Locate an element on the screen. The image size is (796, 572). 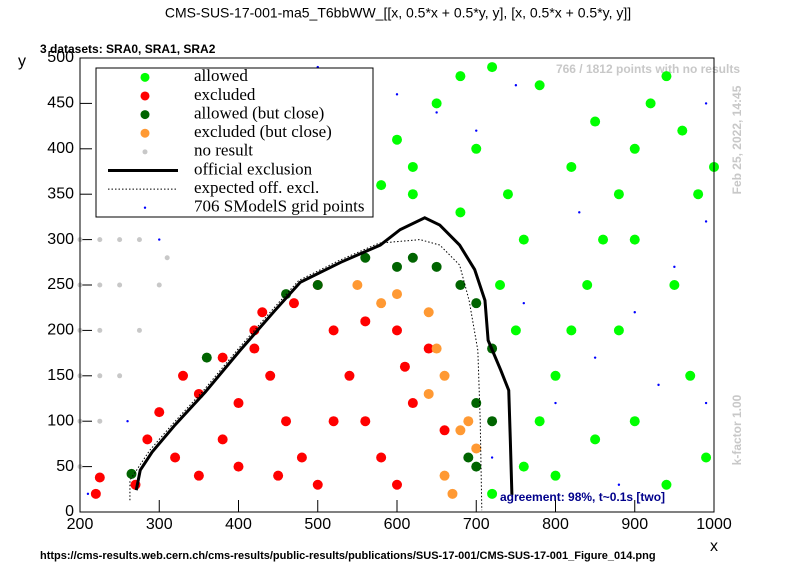
x-tick-label: 800 is located at coordinates (555, 524).